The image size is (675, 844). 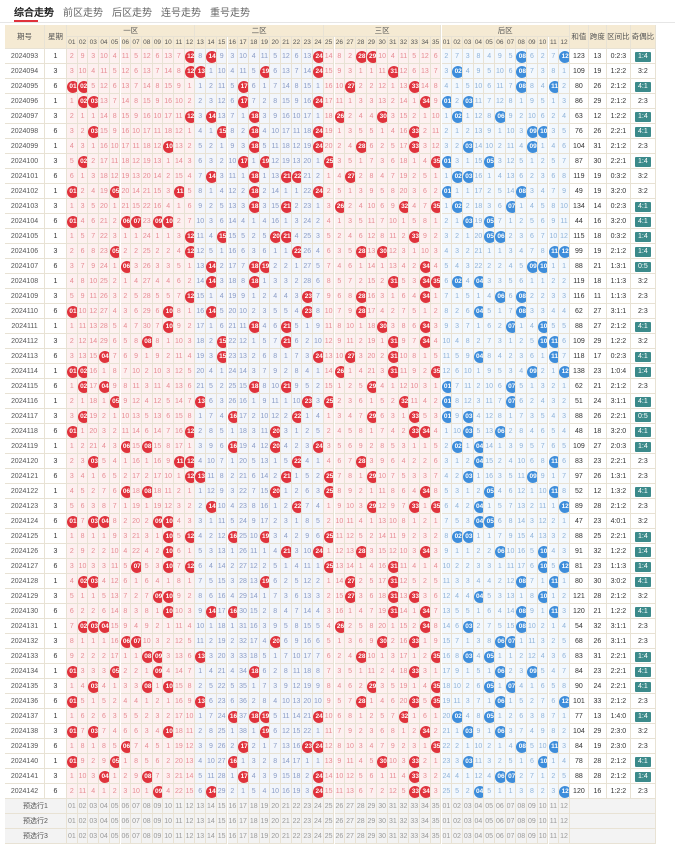 I want to click on tab-repeat: 重号走势, so click(x=230, y=13).